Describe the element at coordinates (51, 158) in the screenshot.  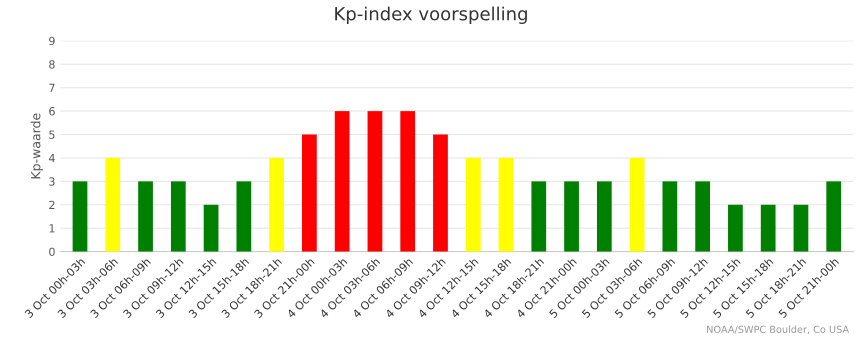
I see `y-tick-label: 4` at that location.